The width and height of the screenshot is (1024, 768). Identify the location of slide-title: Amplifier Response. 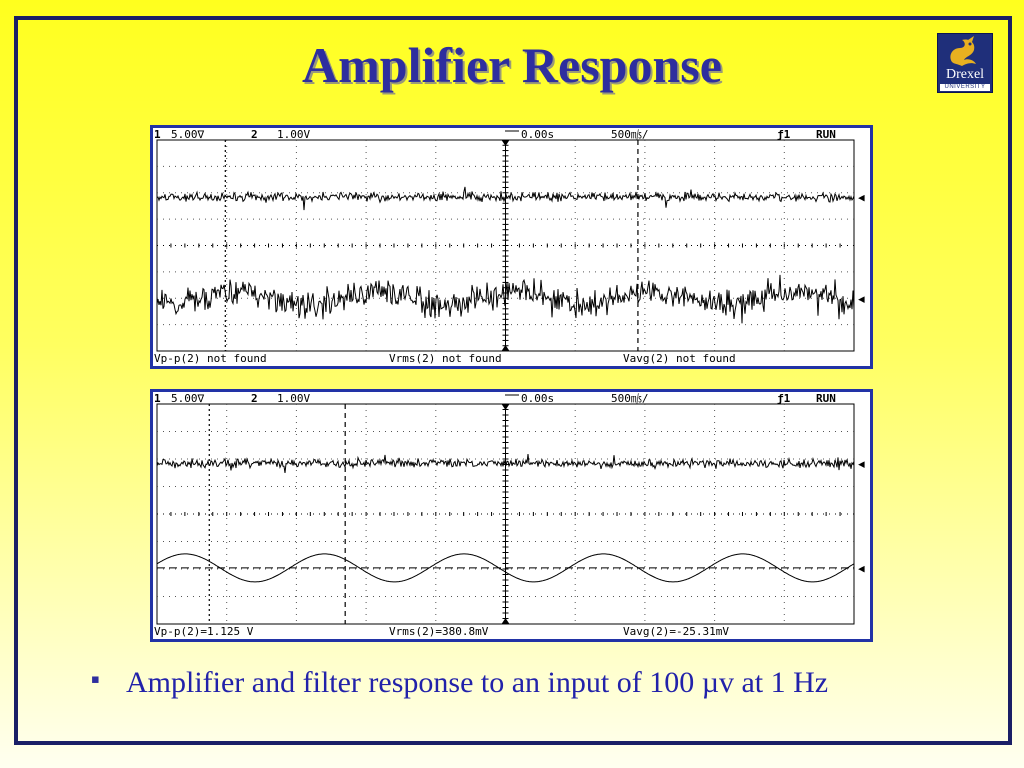
(512, 65).